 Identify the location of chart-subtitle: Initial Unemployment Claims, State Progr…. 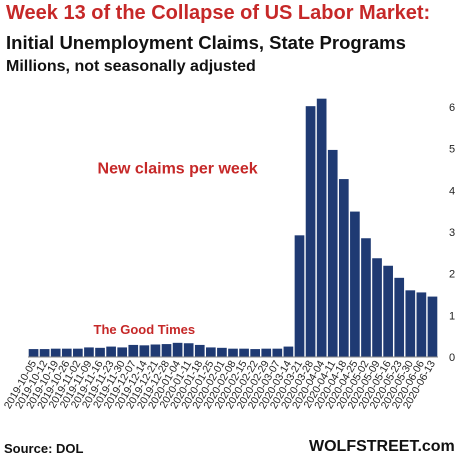
(206, 42).